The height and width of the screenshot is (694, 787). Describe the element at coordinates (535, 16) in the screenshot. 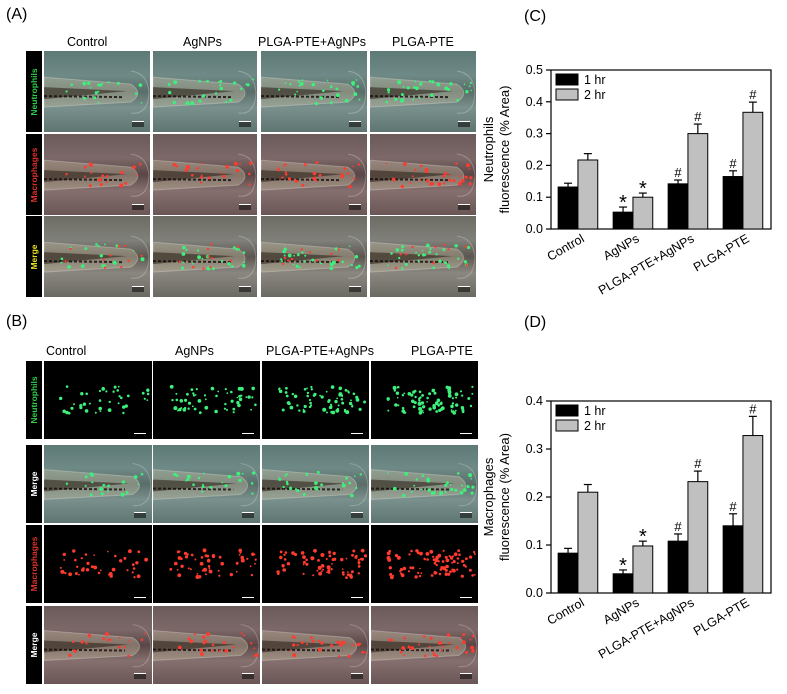

I see `panel-letter-c: (C)` at that location.